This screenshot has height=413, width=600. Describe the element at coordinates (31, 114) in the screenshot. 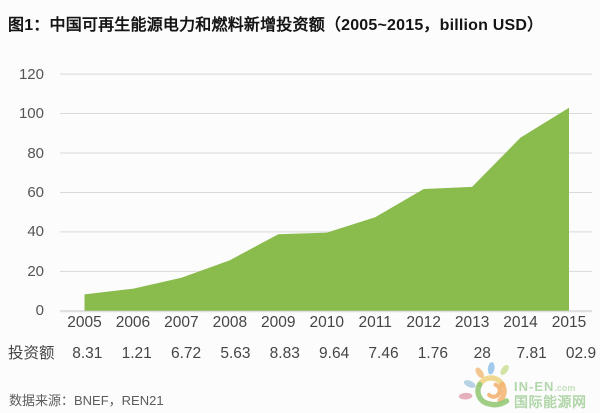

I see `y-tick-label-100: 100` at that location.